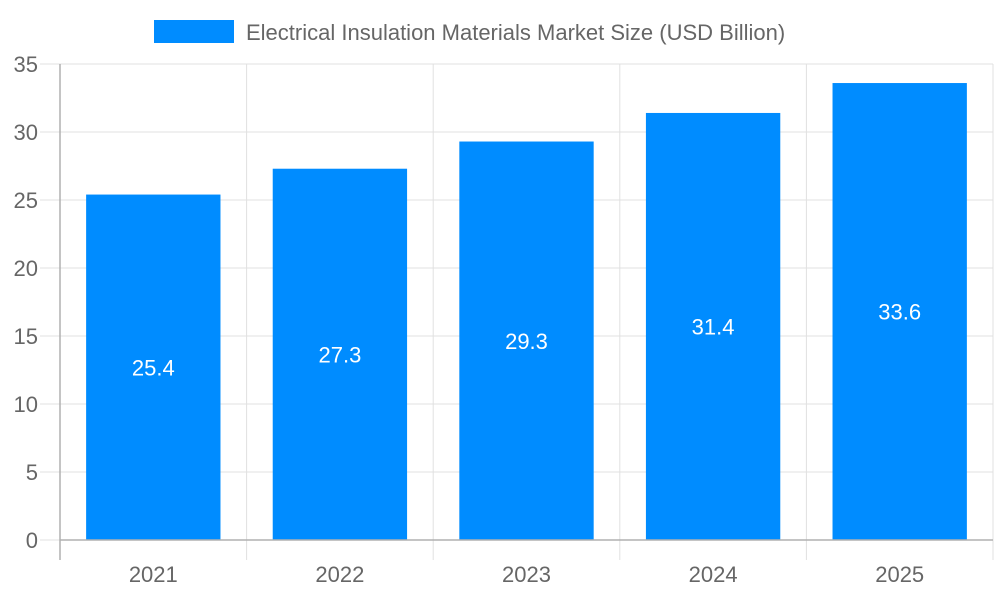 This screenshot has height=605, width=1000. Describe the element at coordinates (339, 574) in the screenshot. I see `x-tick-label: 2022` at that location.